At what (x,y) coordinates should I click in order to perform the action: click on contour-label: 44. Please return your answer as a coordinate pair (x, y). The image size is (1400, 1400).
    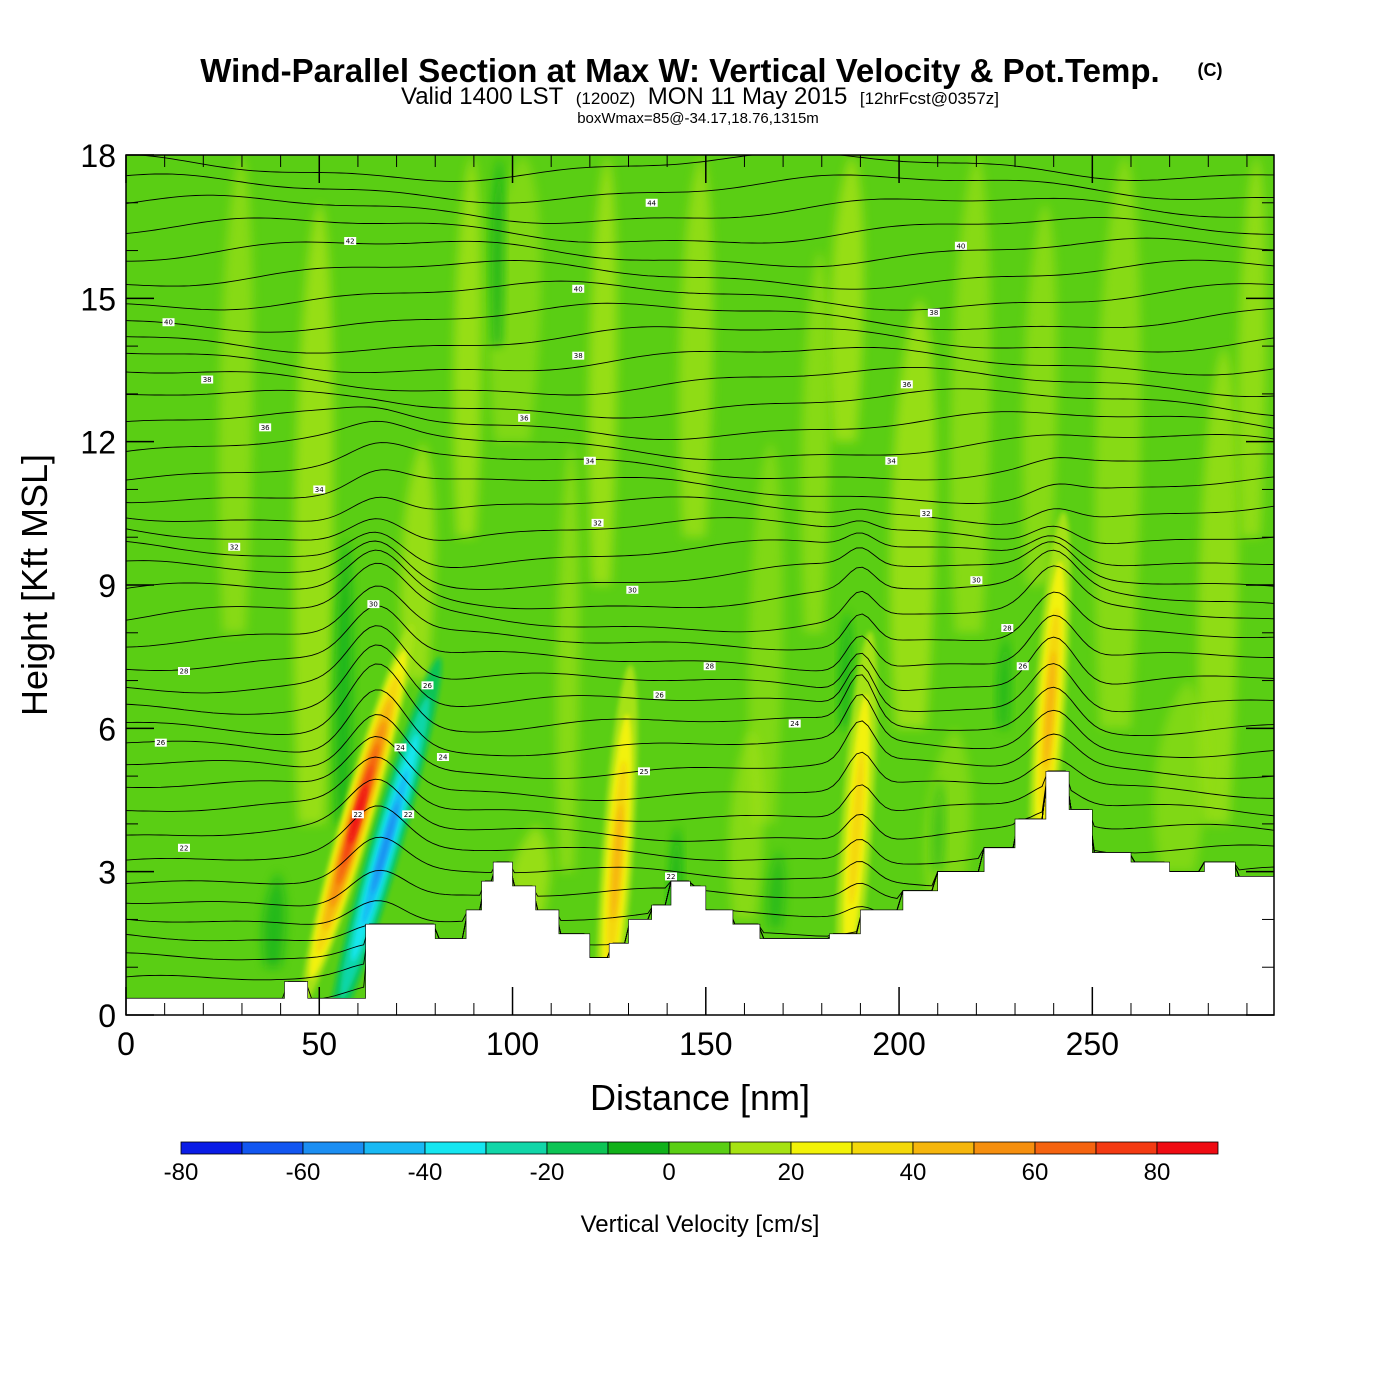
    Looking at the image, I should click on (651, 203).